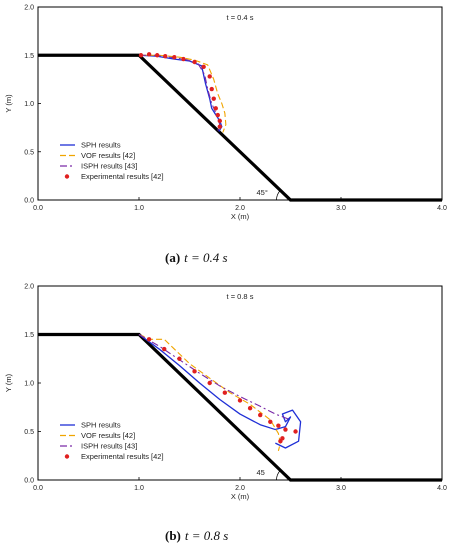 This screenshot has width=450, height=550. Describe the element at coordinates (172, 257) in the screenshot. I see `caption-letter: (a)` at that location.